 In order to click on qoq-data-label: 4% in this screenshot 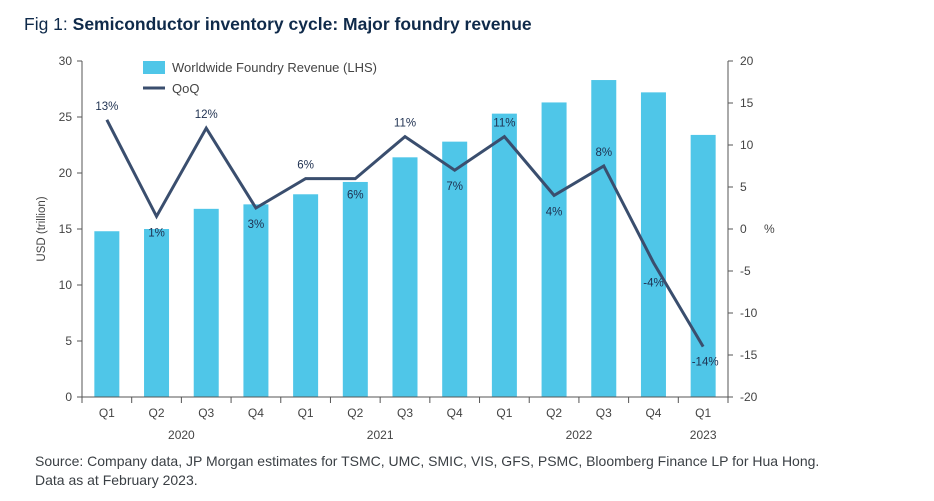, I will do `click(554, 212)`.